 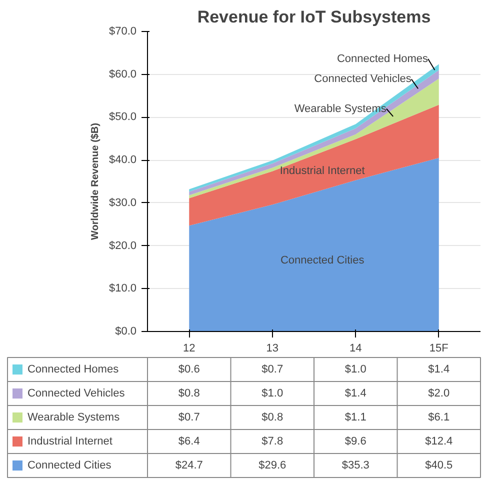 What do you see at coordinates (122, 117) in the screenshot?
I see `y-tick-label: $50.0` at bounding box center [122, 117].